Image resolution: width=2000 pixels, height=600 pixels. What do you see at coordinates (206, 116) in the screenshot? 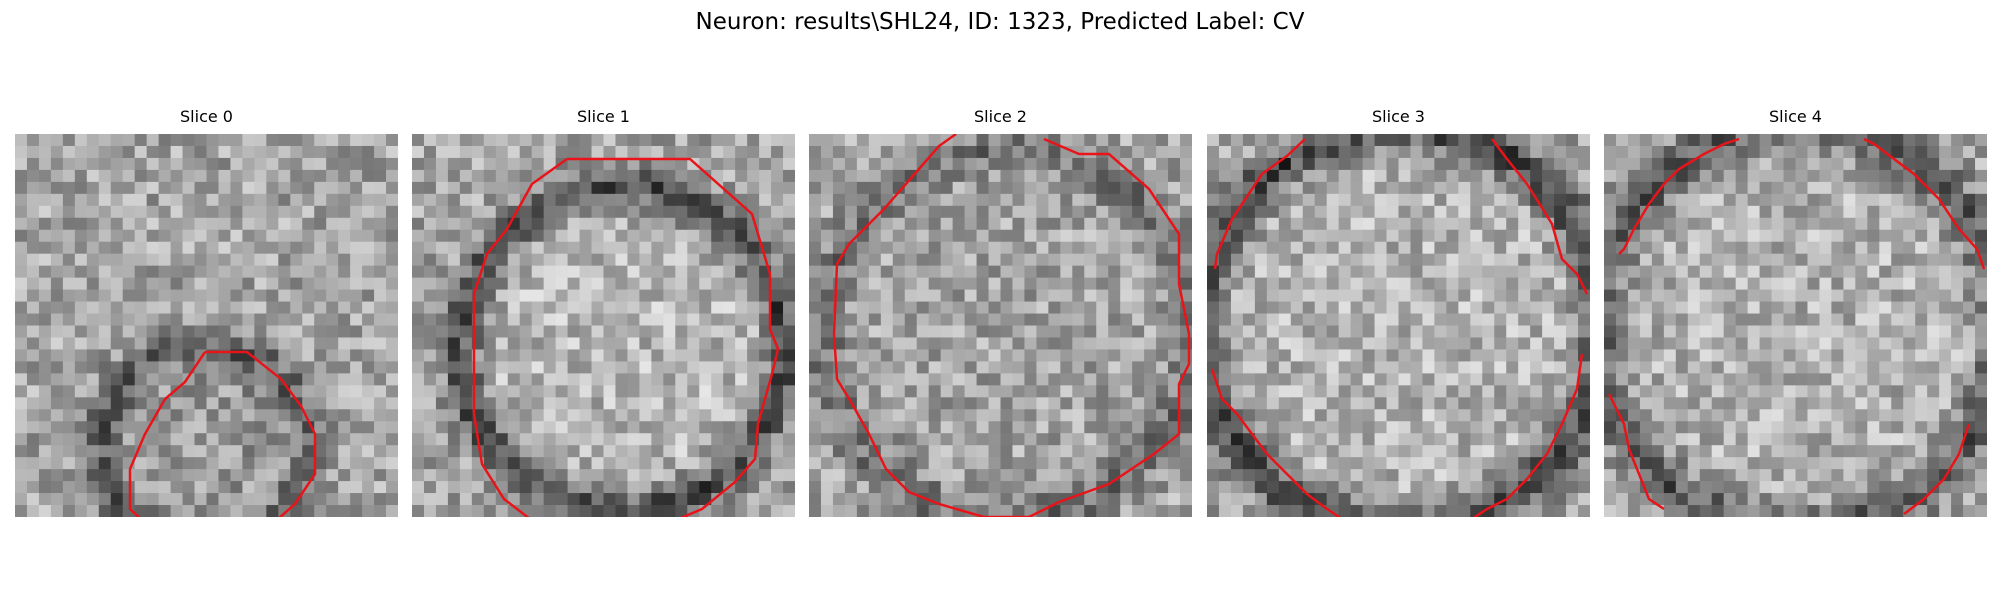
I see `slice-title-0: Slice 0` at bounding box center [206, 116].